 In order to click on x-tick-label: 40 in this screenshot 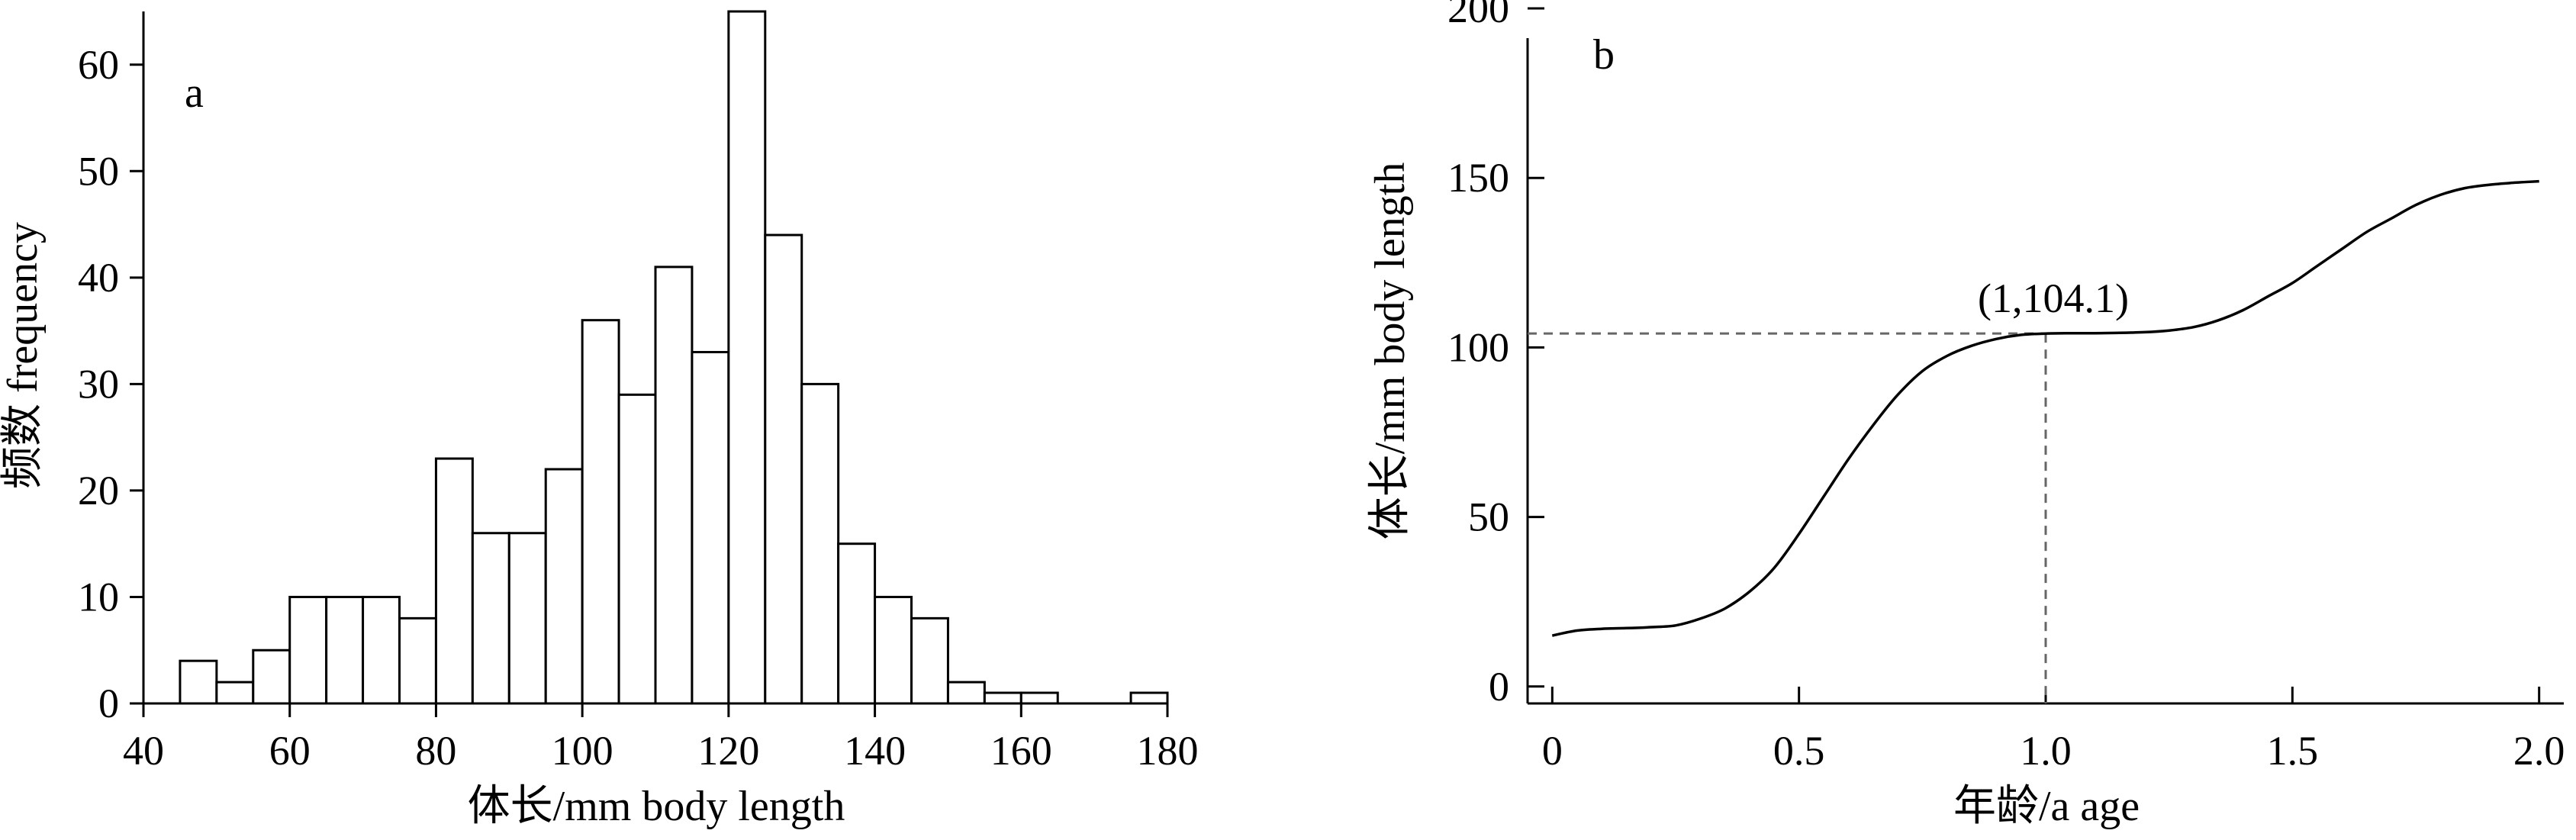, I will do `click(143, 751)`.